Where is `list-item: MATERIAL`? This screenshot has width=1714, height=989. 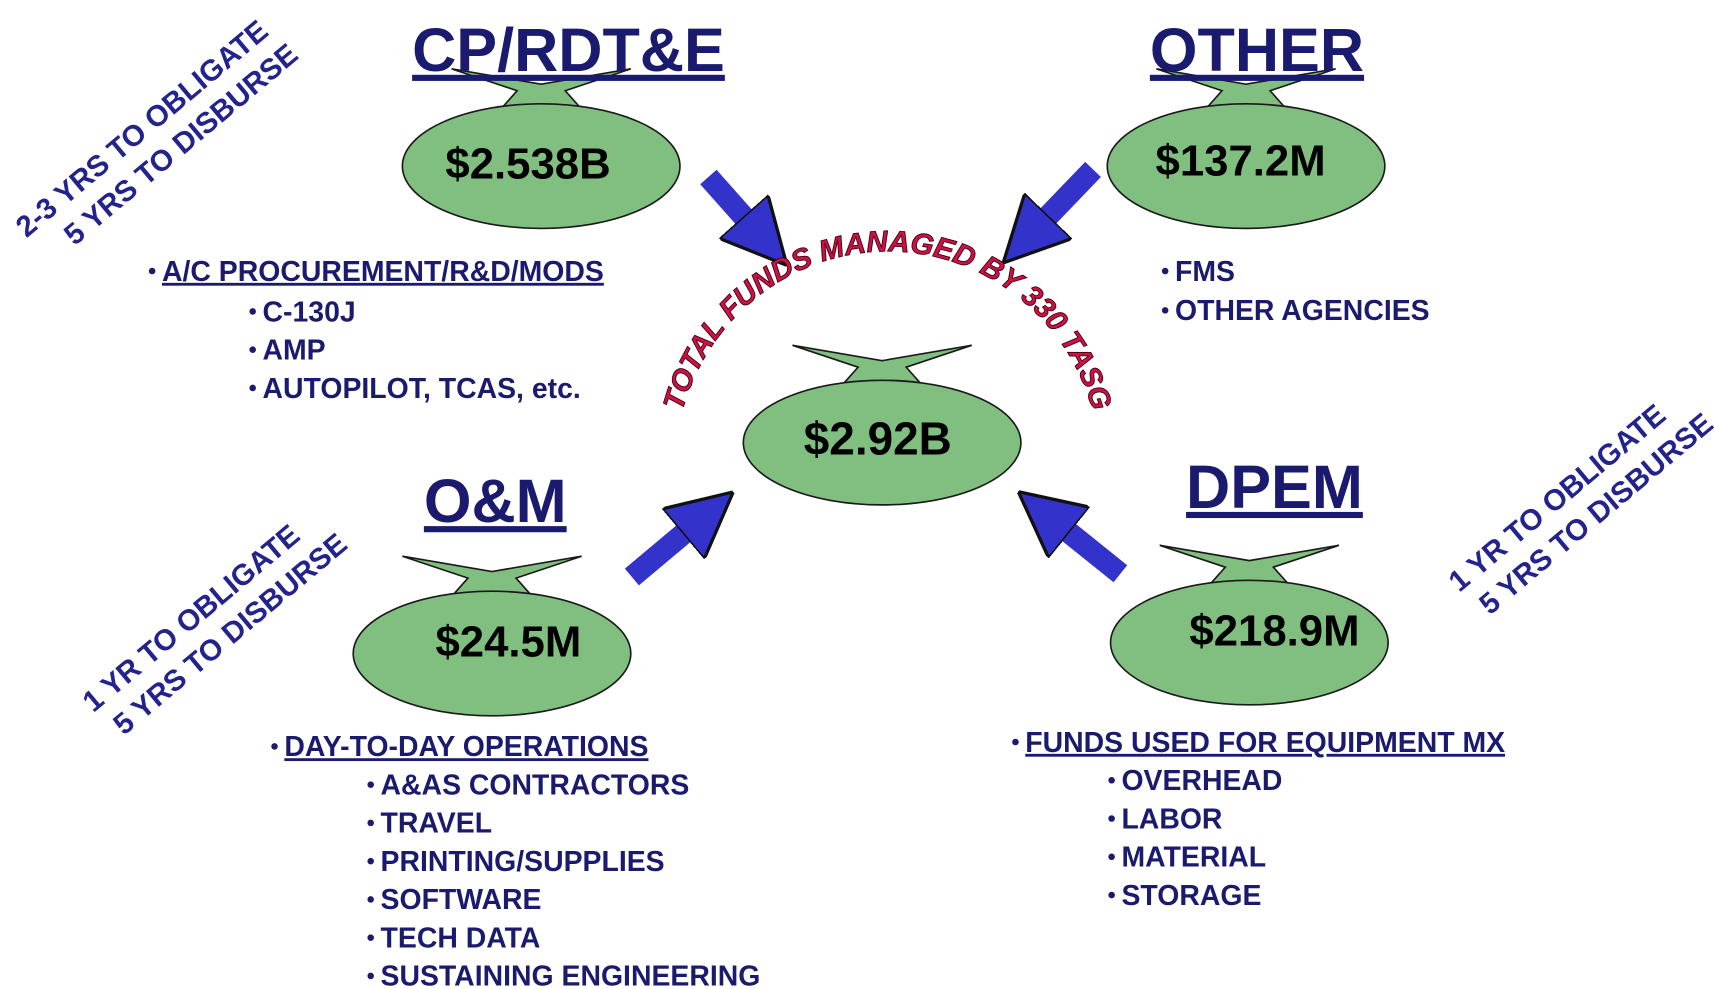 list-item: MATERIAL is located at coordinates (1193, 858).